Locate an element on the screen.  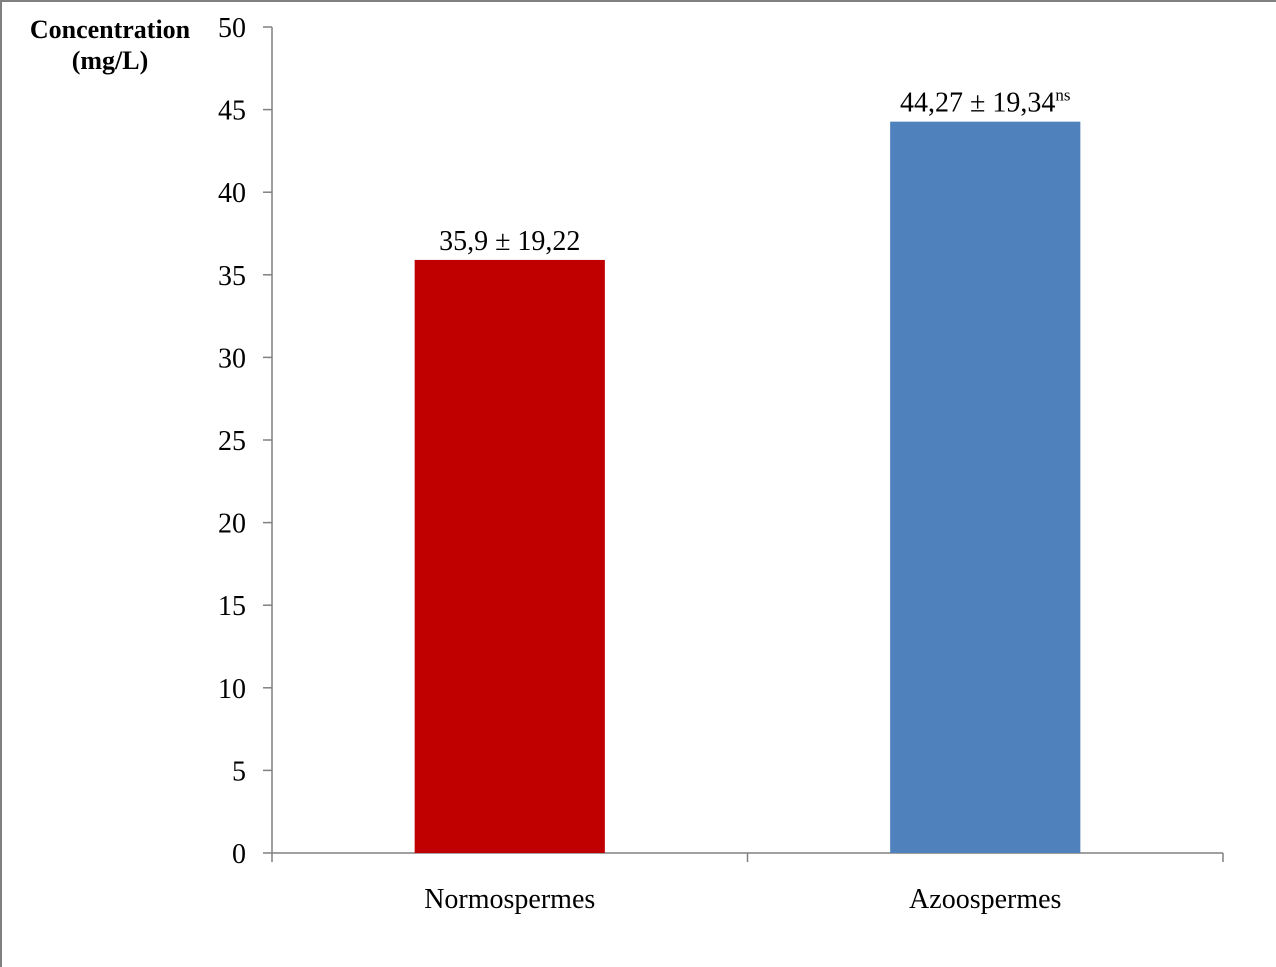
x-tick-label: Azoospermes is located at coordinates (985, 899).